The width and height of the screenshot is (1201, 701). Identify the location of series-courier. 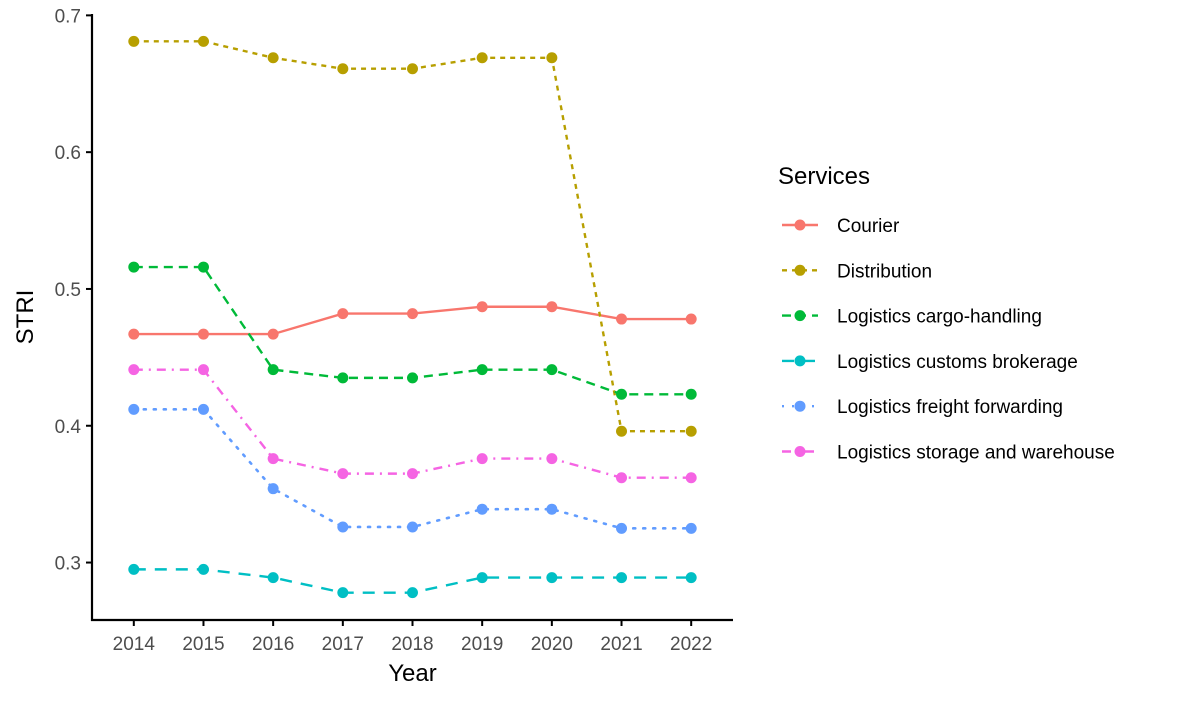
(412, 320).